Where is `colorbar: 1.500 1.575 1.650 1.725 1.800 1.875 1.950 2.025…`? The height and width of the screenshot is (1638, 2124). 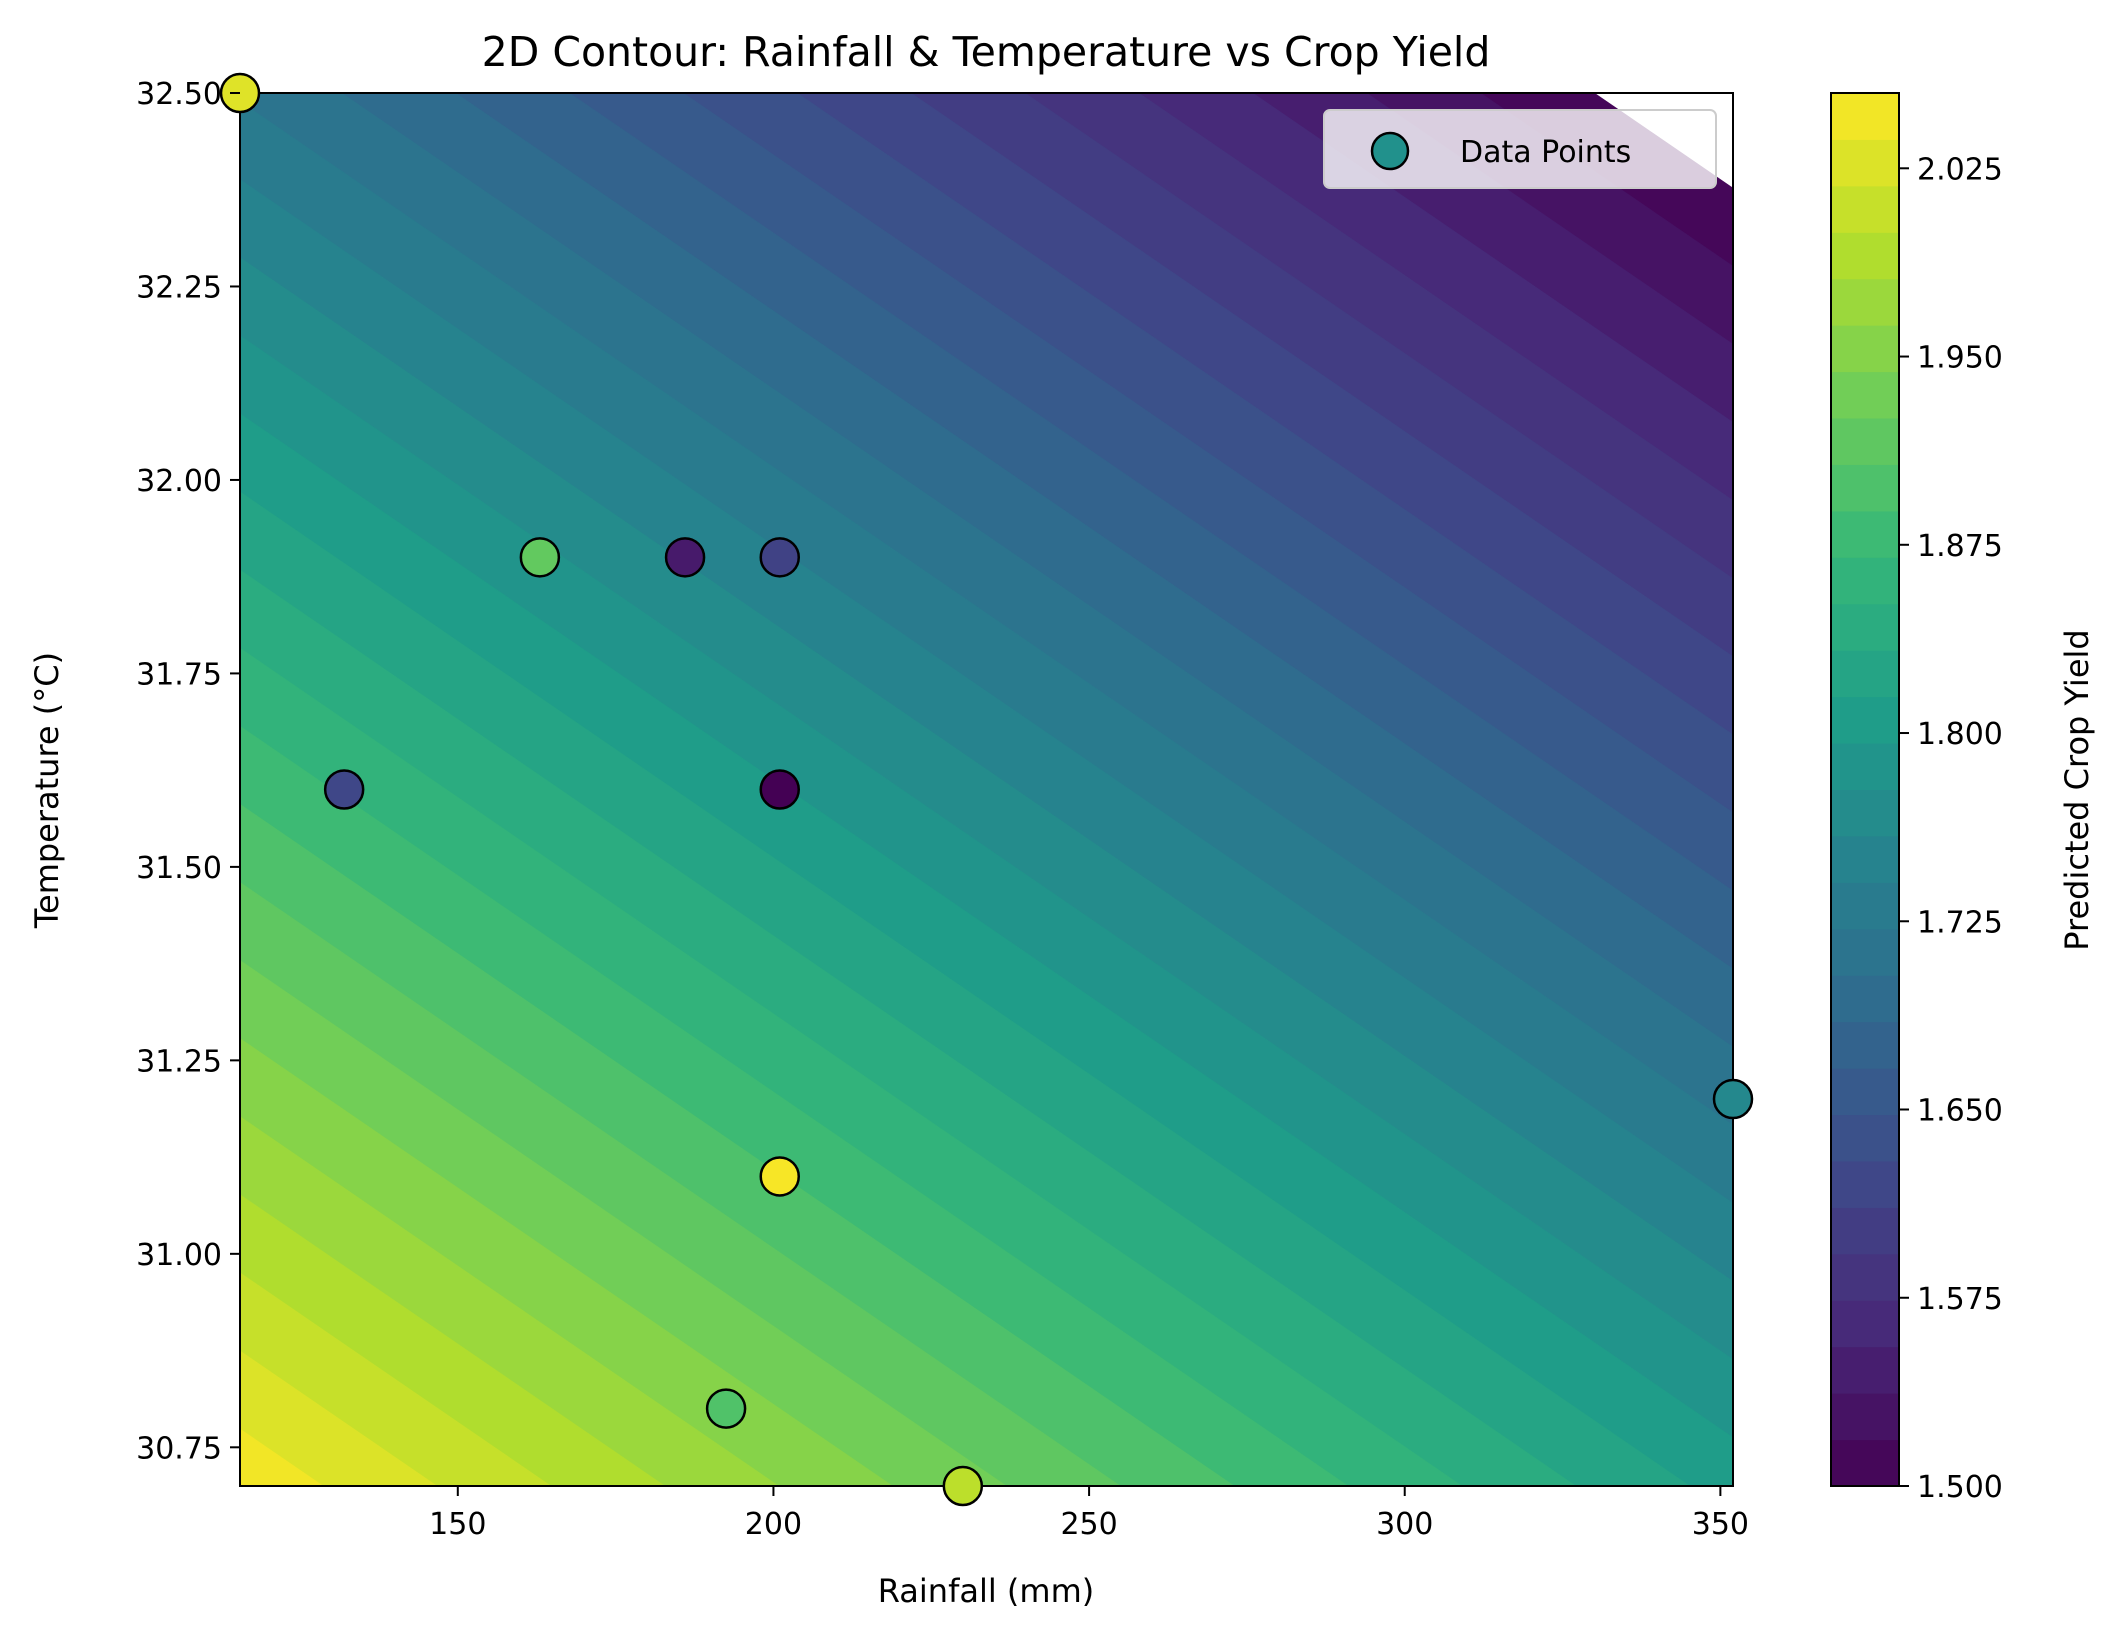 colorbar: 1.500 1.575 1.650 1.725 1.800 1.875 1.950 2.025… is located at coordinates (1963, 798).